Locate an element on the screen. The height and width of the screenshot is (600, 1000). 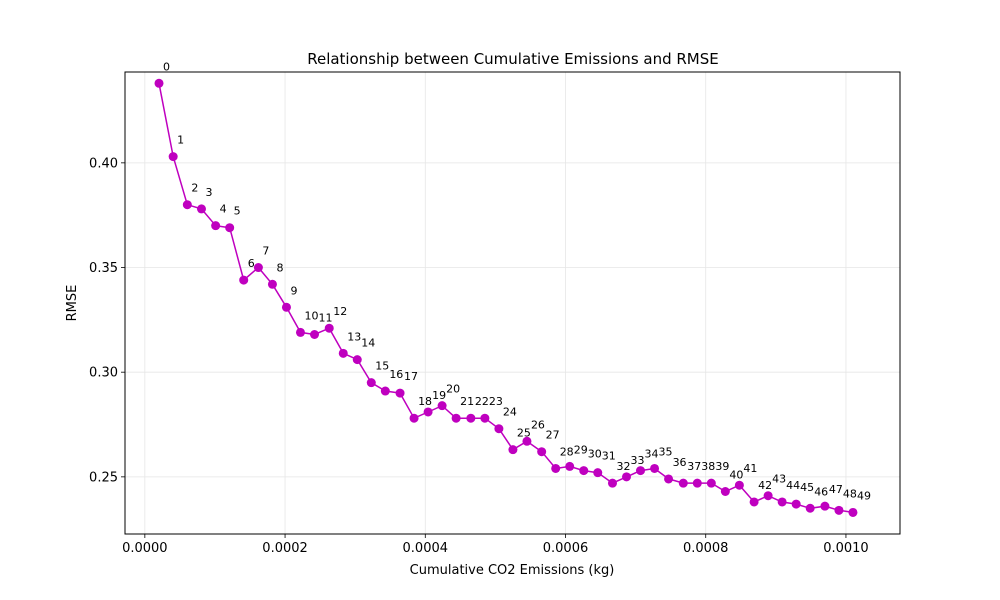
data-point-label: 42 is located at coordinates (765, 485).